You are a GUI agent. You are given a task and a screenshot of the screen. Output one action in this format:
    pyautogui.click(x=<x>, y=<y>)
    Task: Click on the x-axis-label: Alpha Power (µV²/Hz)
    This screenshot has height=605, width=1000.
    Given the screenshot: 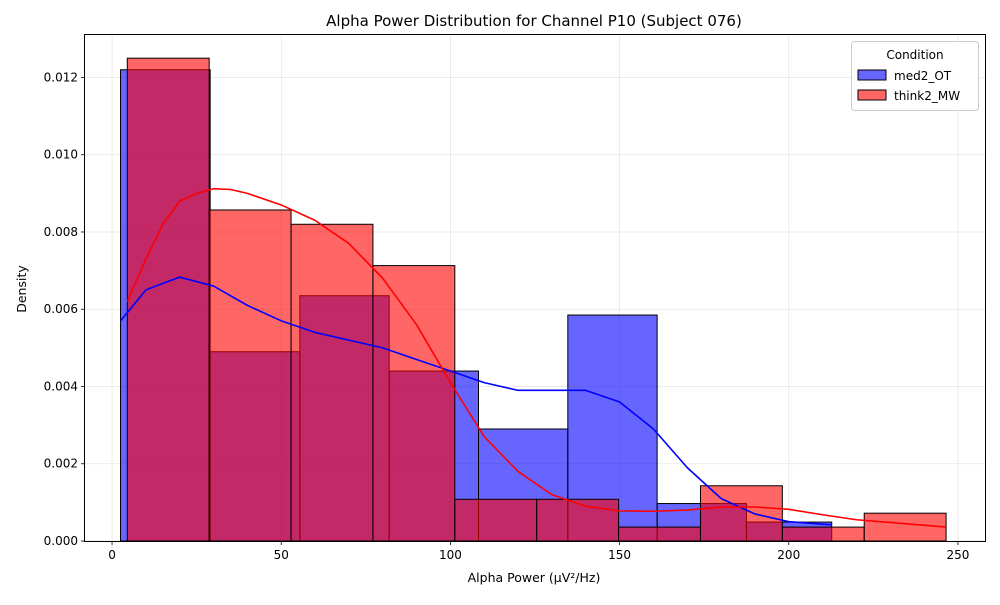 What is the action you would take?
    pyautogui.click(x=534, y=577)
    